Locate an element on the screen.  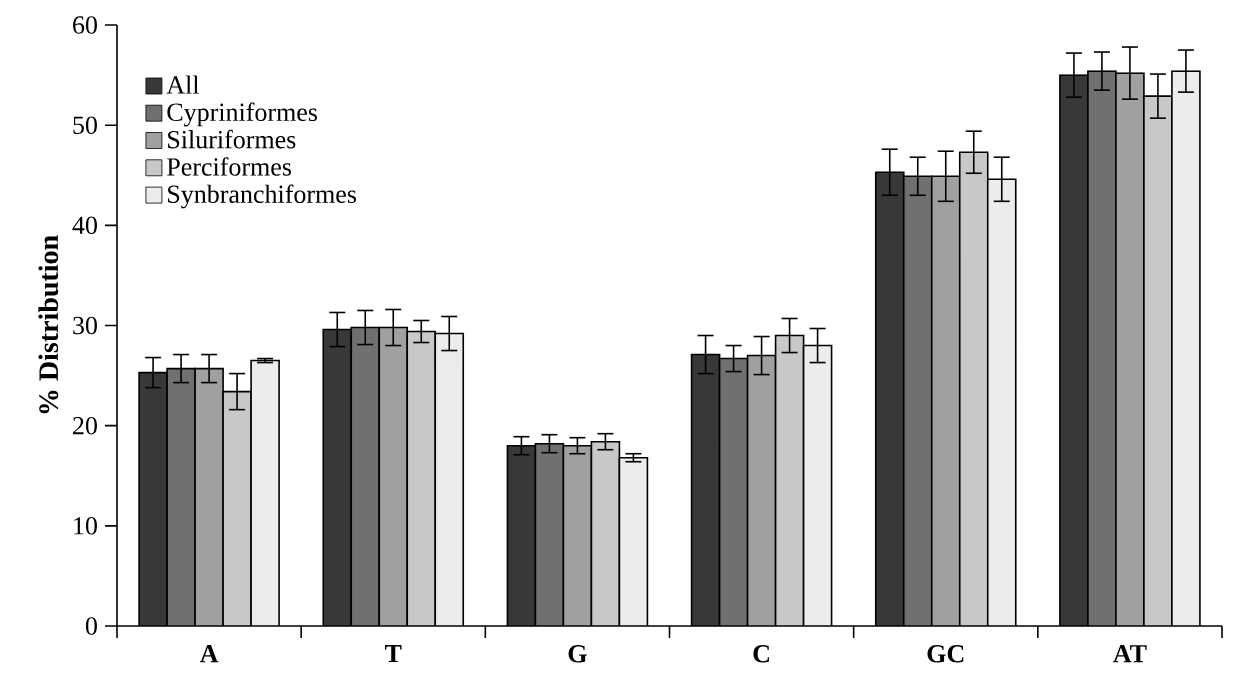
x-tick-label: GC is located at coordinates (945, 654).